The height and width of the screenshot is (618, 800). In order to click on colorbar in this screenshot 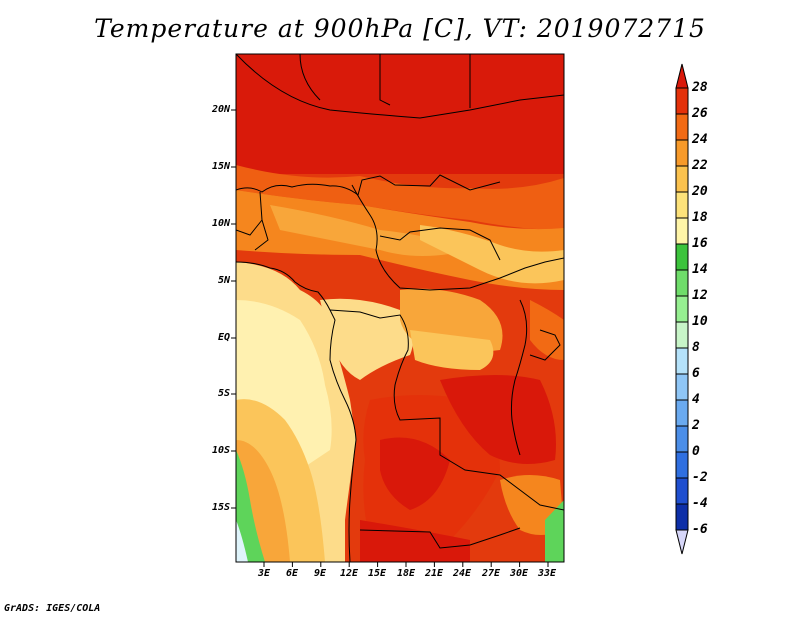, I will do `click(682, 309)`.